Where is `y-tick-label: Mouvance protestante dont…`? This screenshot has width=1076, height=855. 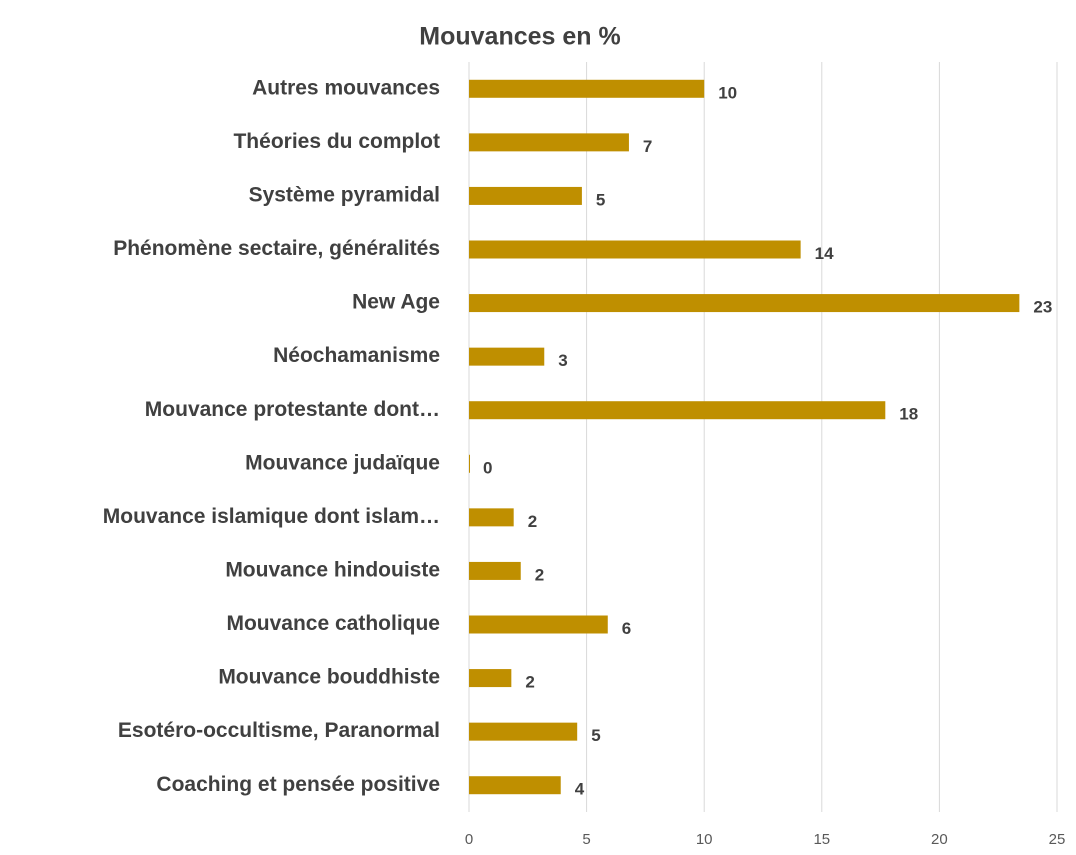
y-tick-label: Mouvance protestante dont… is located at coordinates (292, 409).